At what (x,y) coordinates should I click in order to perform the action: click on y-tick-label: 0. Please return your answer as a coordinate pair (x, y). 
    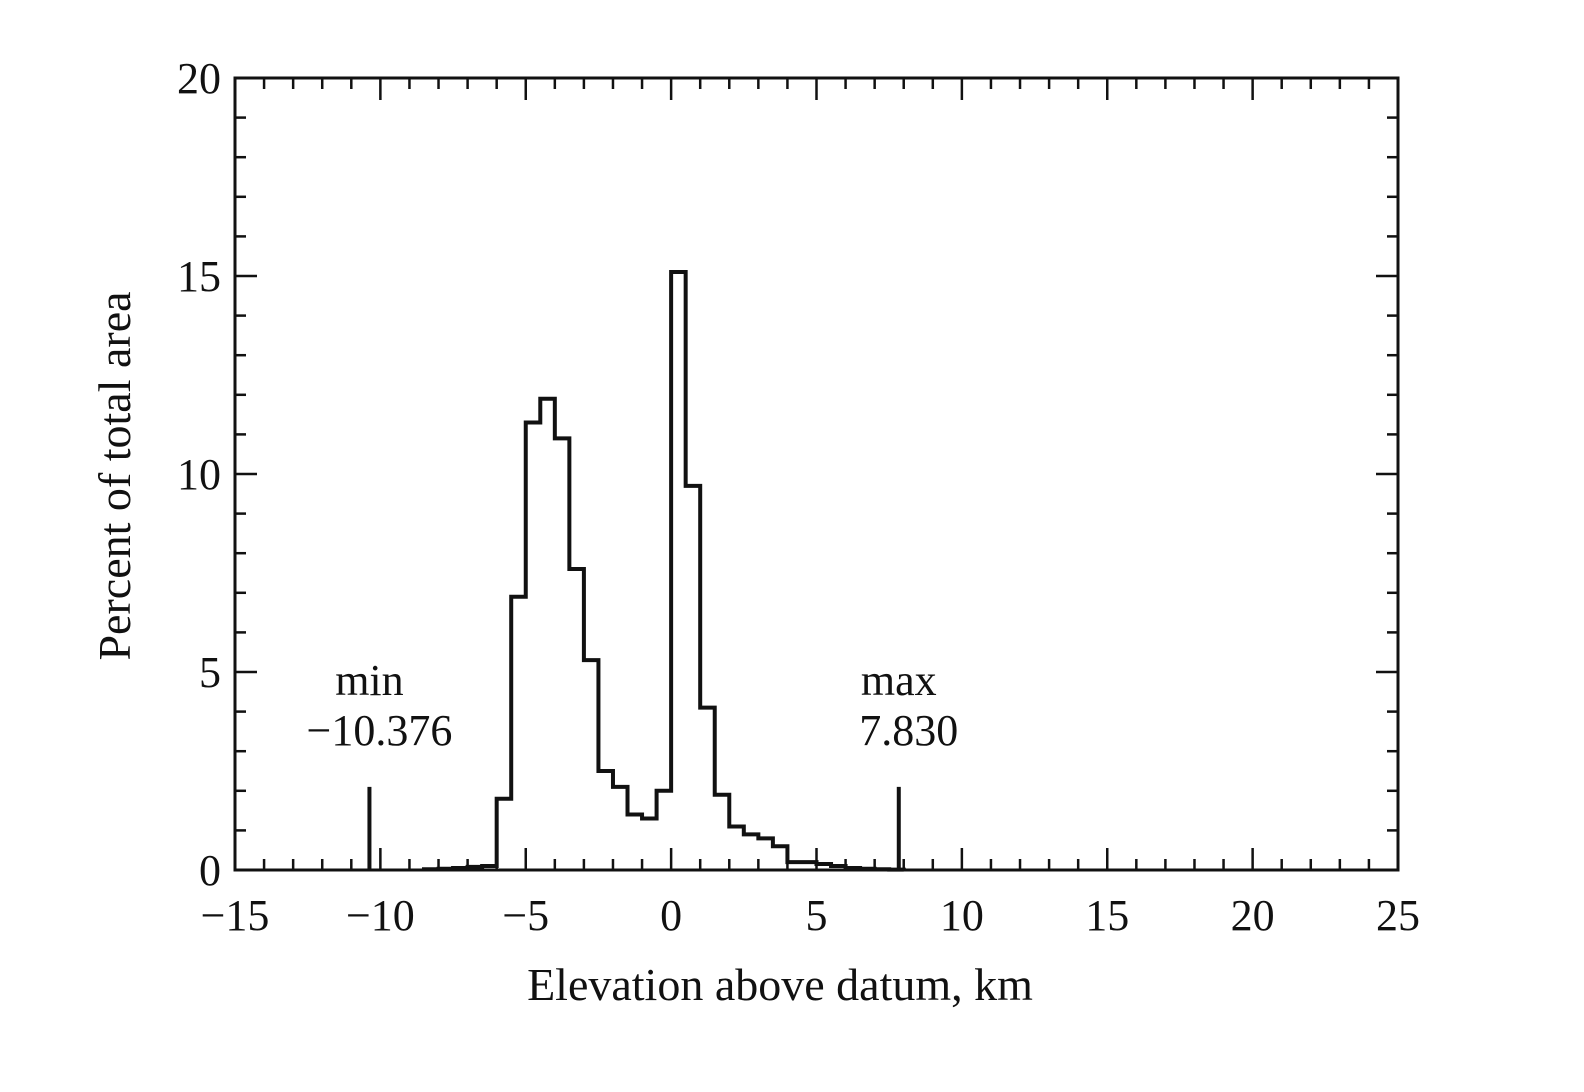
    Looking at the image, I should click on (210, 870).